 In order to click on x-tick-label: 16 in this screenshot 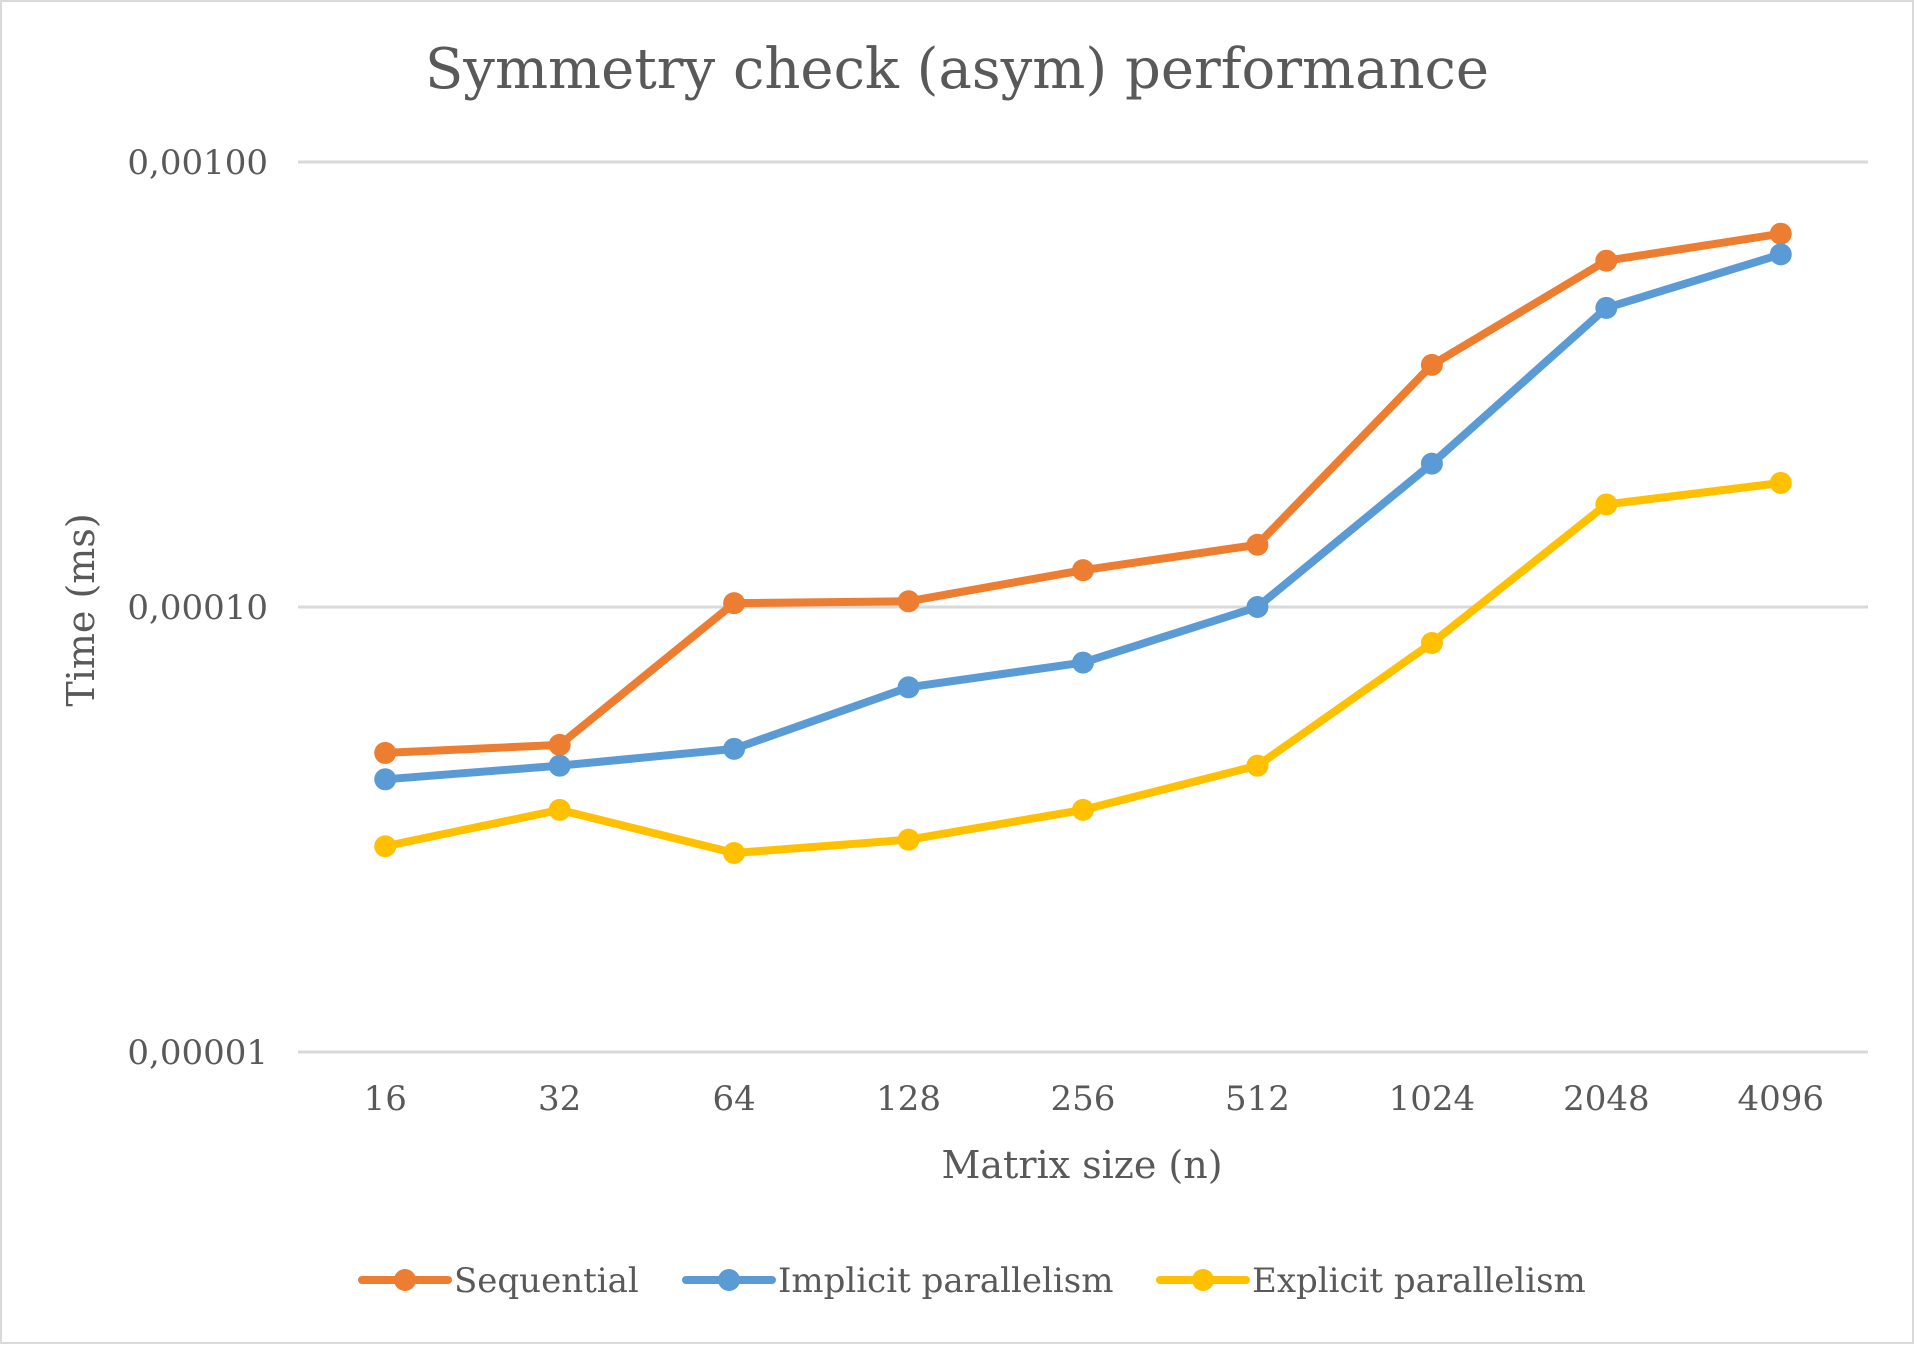, I will do `click(385, 1099)`.